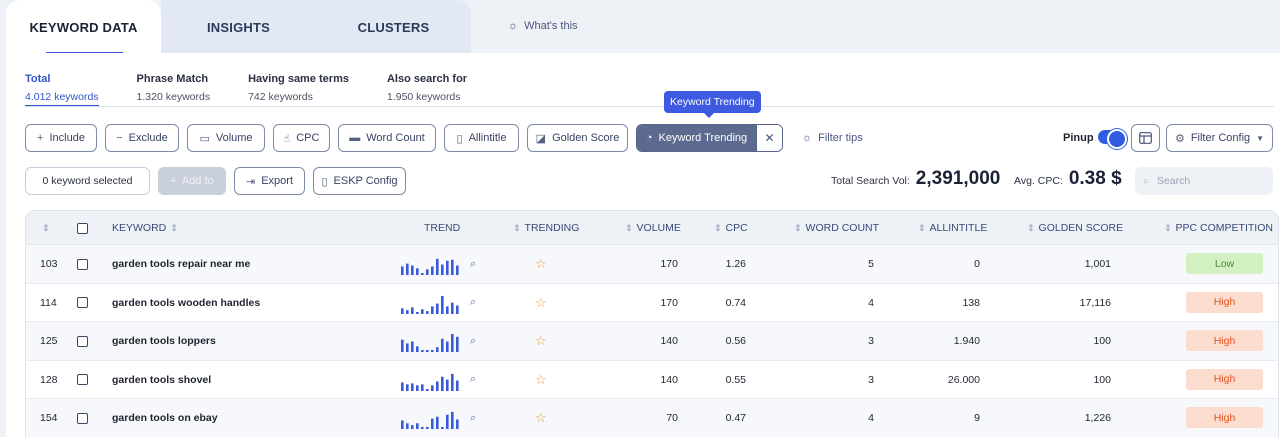  Describe the element at coordinates (82, 228) in the screenshot. I see `select-all-checkbox` at that location.